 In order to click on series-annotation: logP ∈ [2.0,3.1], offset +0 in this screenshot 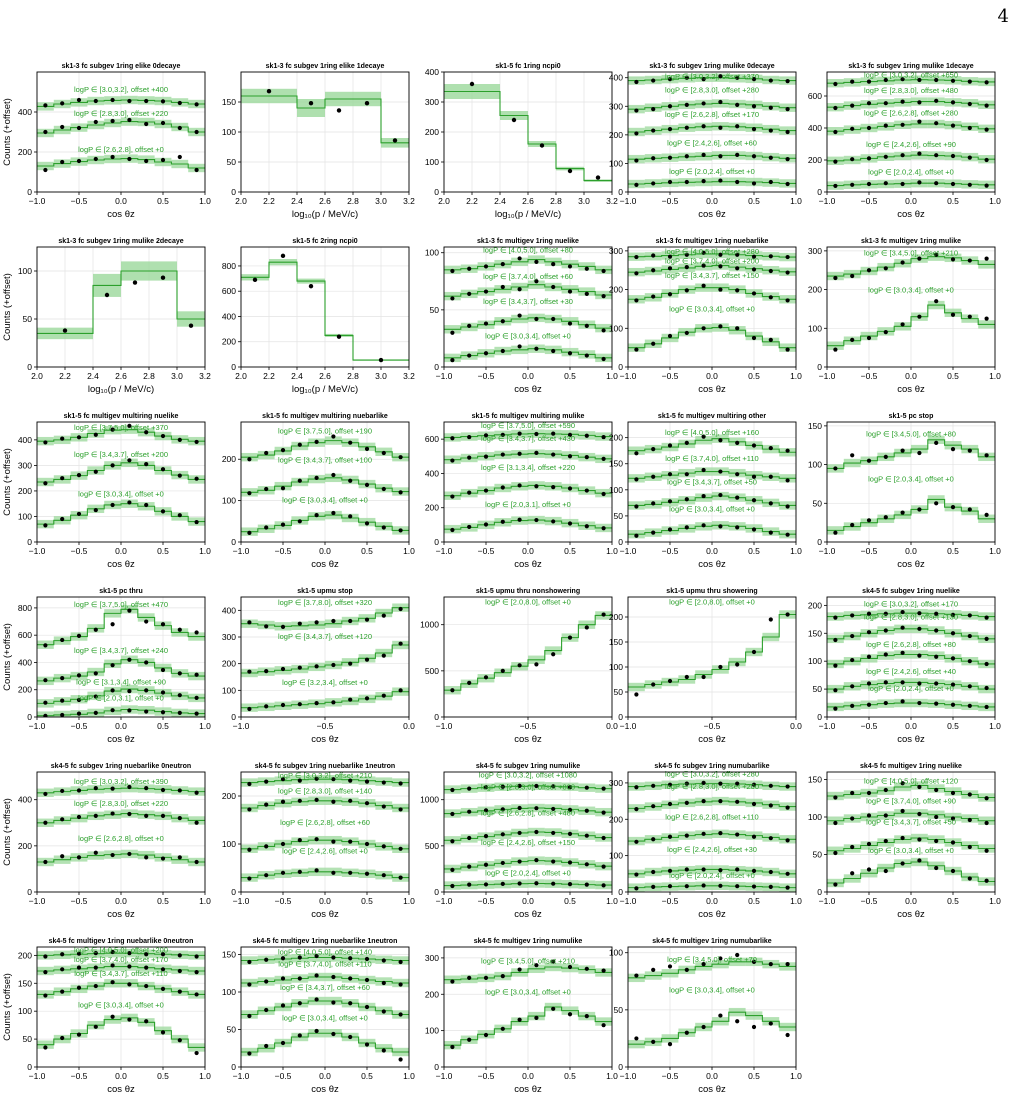, I will do `click(528, 504)`.